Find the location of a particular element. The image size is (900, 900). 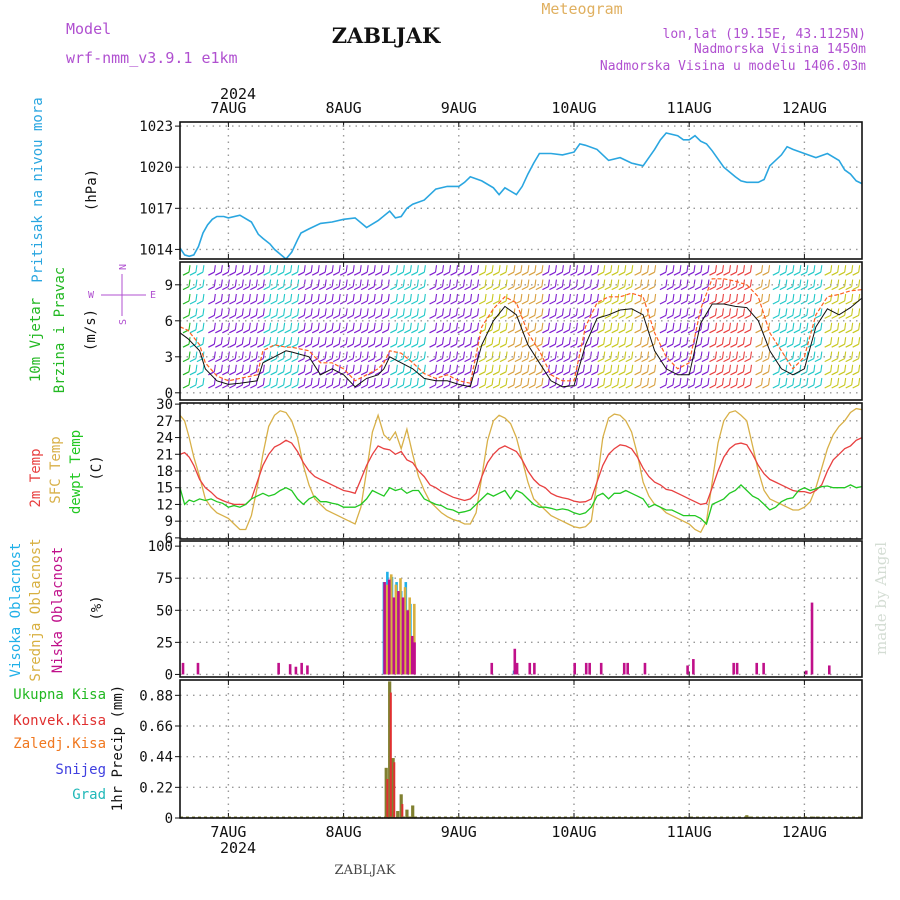

lonlat-text: lon,lat (19.15E, 43.1125N) is located at coordinates (765, 34).